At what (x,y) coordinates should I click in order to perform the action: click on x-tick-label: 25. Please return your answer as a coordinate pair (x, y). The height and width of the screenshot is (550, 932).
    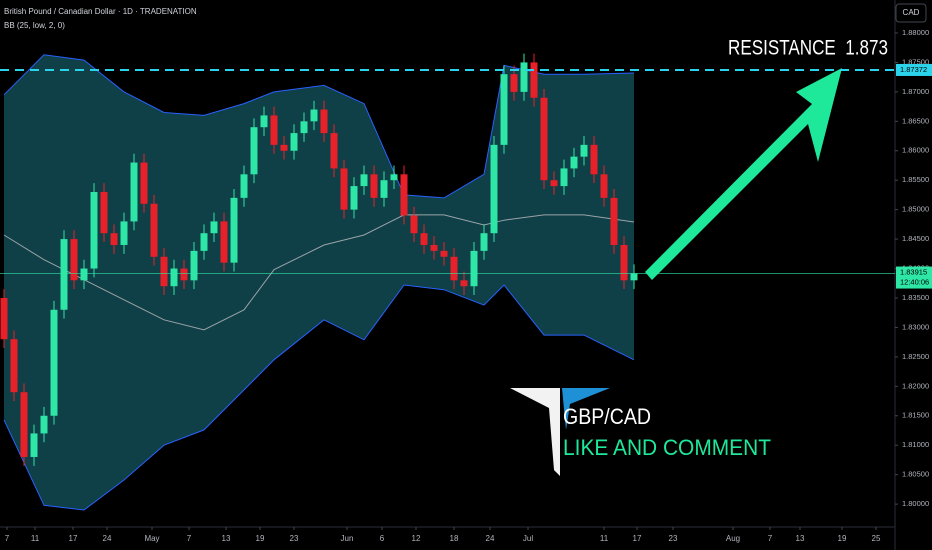
    Looking at the image, I should click on (876, 538).